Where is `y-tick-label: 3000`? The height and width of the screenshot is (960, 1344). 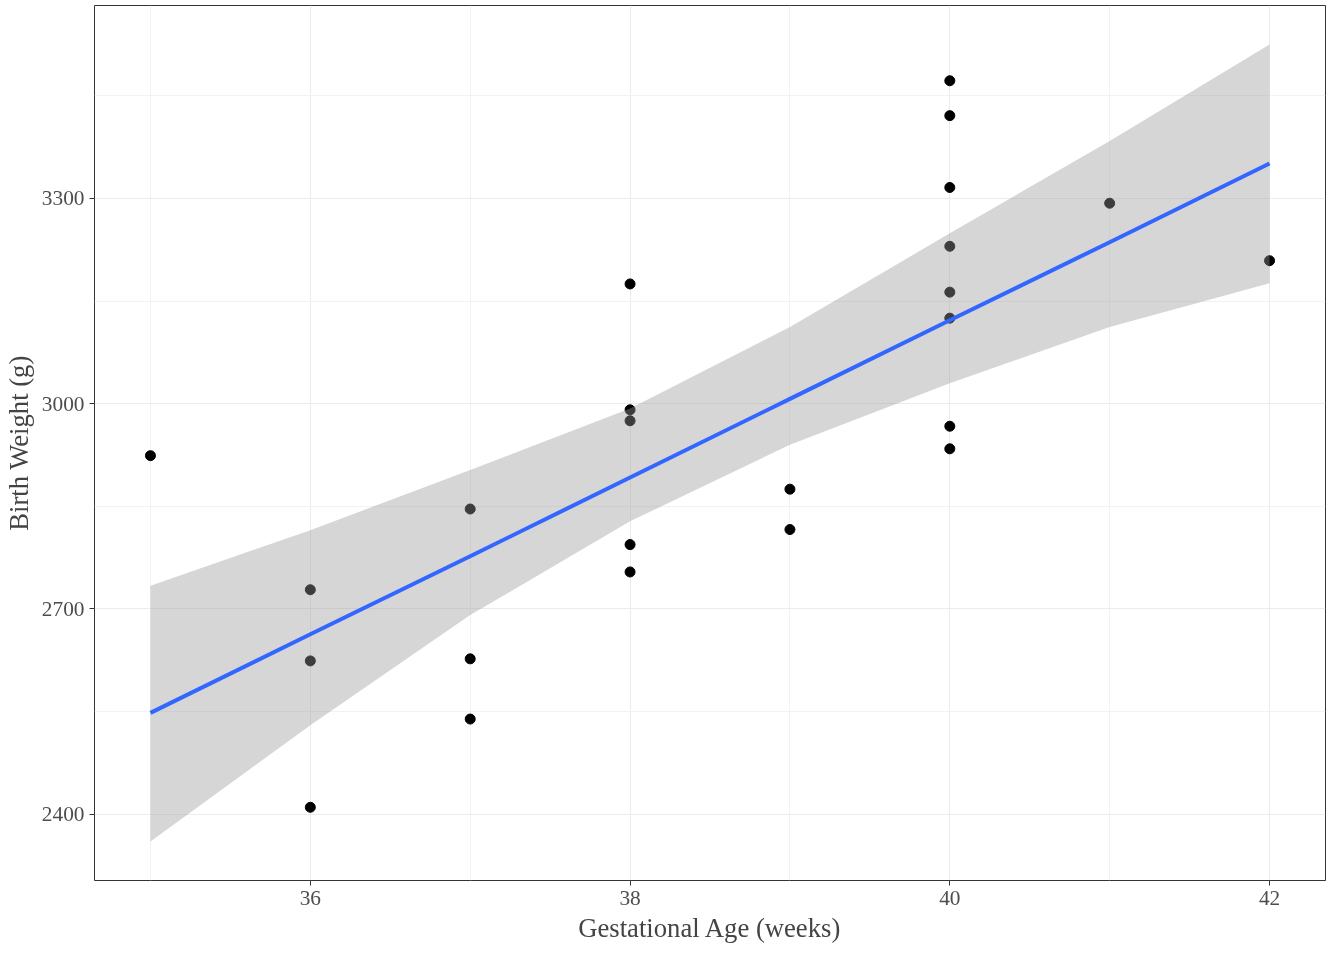
y-tick-label: 3000 is located at coordinates (63, 403).